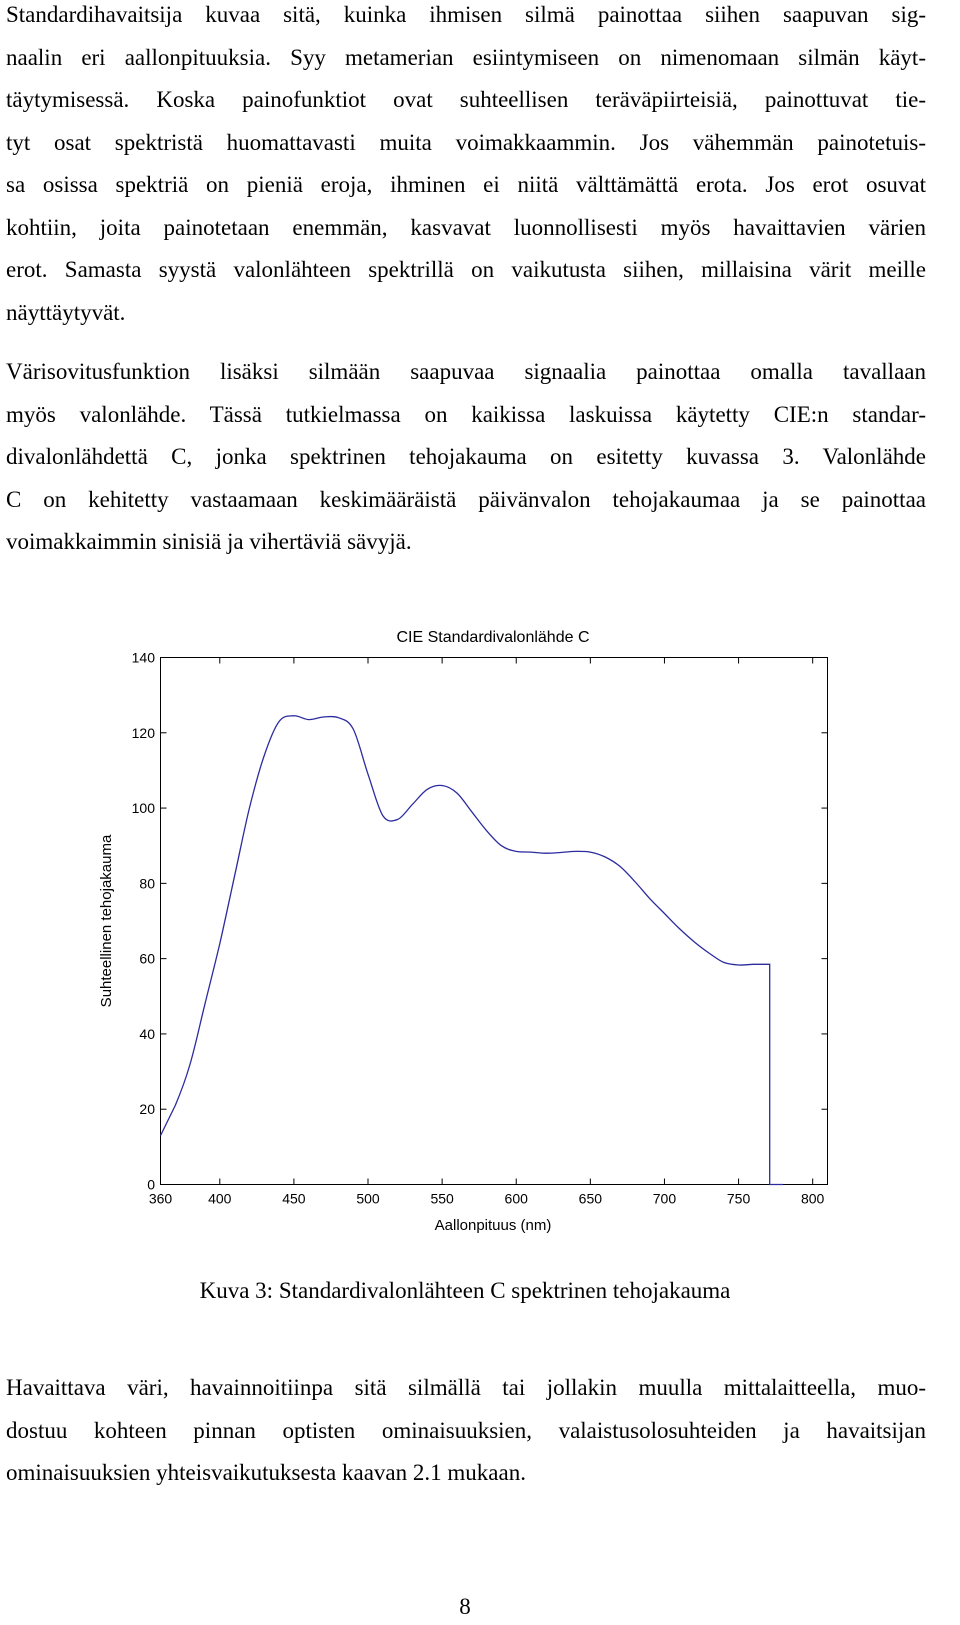  I want to click on y-tick-label: 40, so click(147, 1034).